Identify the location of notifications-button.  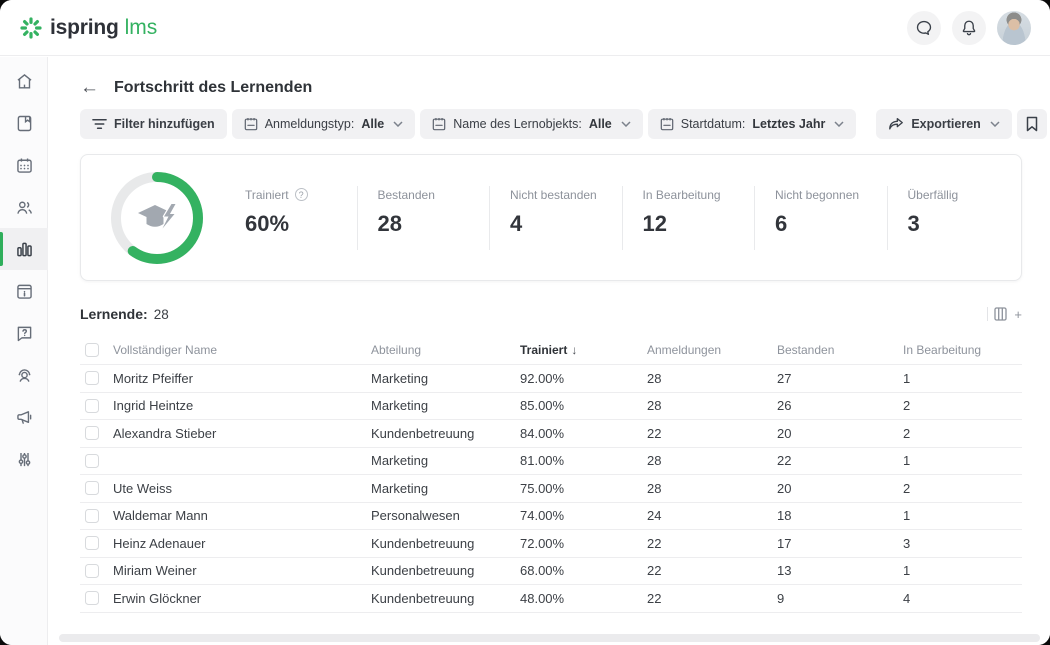
(969, 27).